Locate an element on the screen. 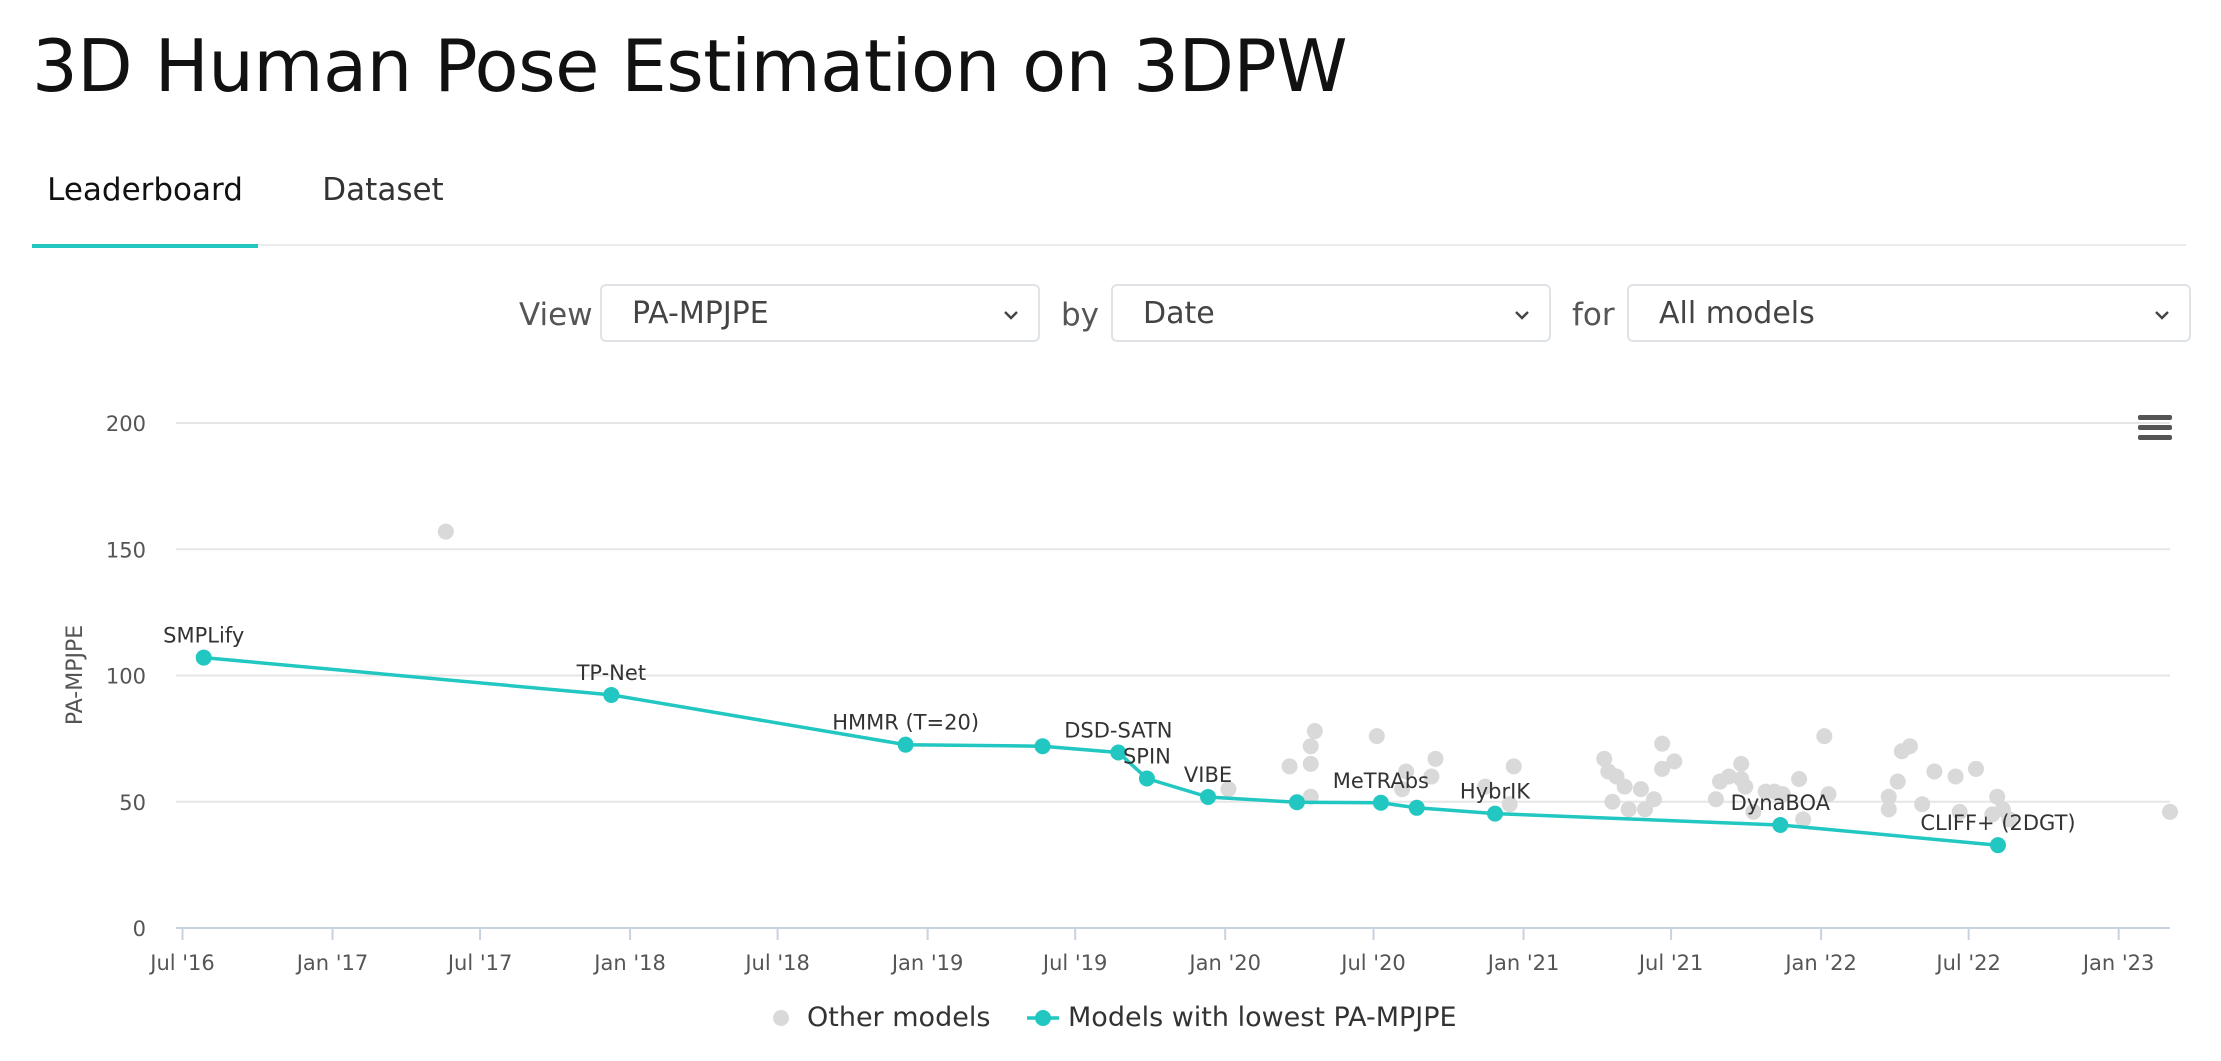 The image size is (2221, 1061). y-tick-label: 200 is located at coordinates (126, 424).